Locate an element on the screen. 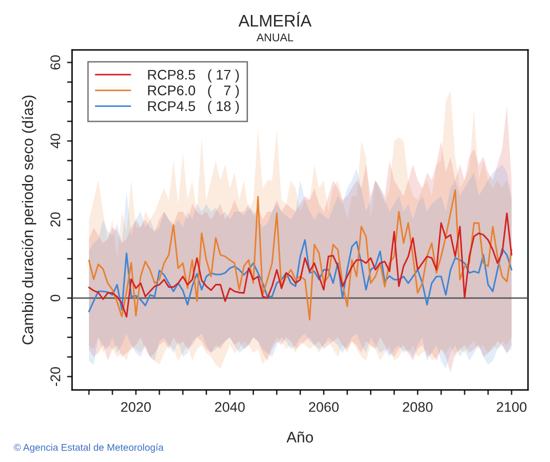 The height and width of the screenshot is (462, 550). x-tick-label: 2060 is located at coordinates (323, 407).